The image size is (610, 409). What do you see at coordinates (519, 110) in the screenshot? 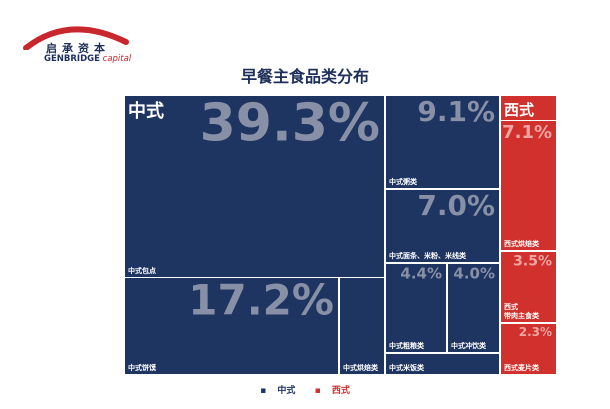
I see `group-label-western: 西式` at bounding box center [519, 110].